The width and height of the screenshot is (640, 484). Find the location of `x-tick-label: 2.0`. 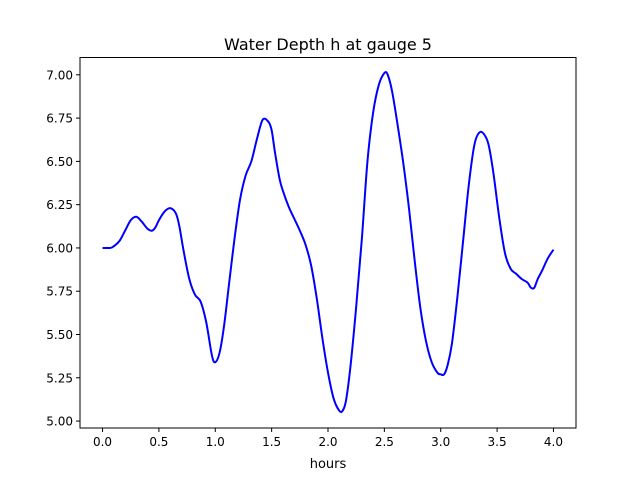

x-tick-label: 2.0 is located at coordinates (327, 442).